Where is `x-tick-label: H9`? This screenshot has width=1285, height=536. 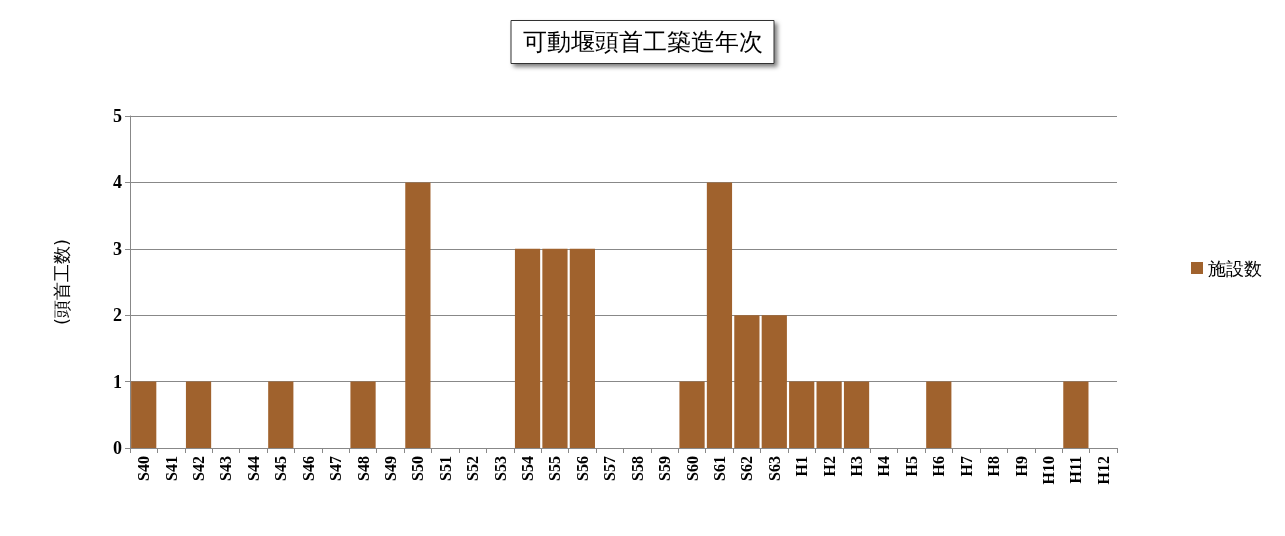
x-tick-label: H9 is located at coordinates (1021, 466).